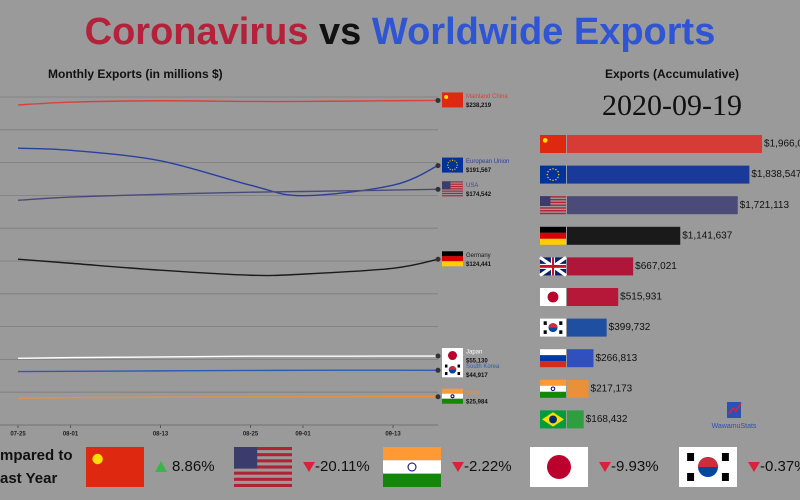 Image resolution: width=800 pixels, height=500 pixels. What do you see at coordinates (342, 466) in the screenshot?
I see `change-label: -20.11%` at bounding box center [342, 466].